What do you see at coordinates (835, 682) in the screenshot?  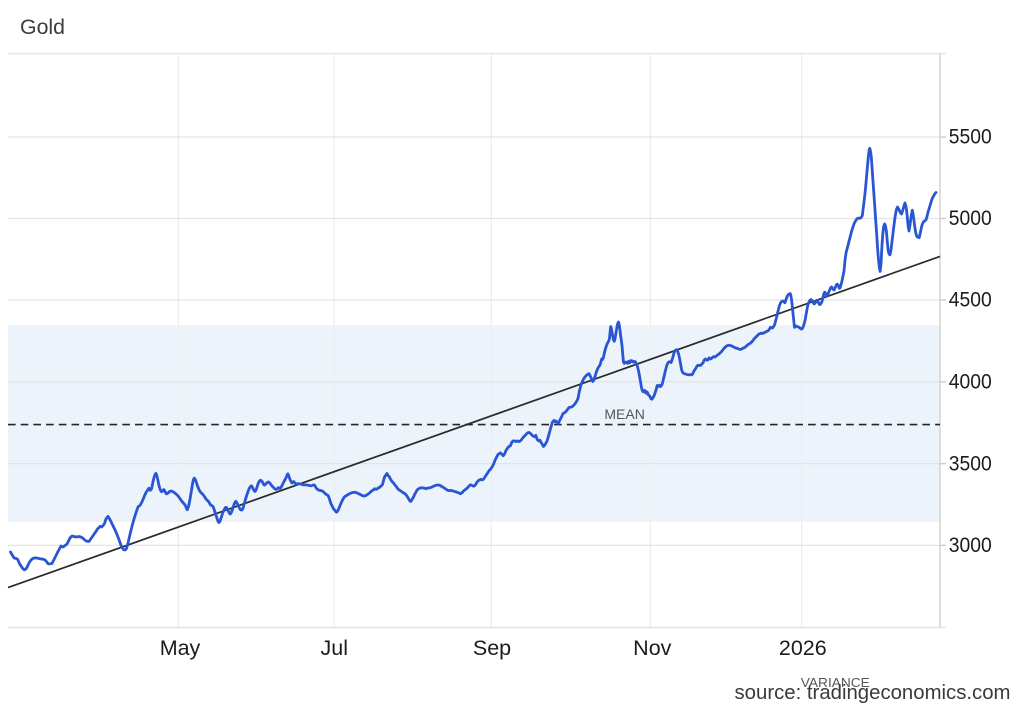 I see `svg-text: VARIANCE` at bounding box center [835, 682].